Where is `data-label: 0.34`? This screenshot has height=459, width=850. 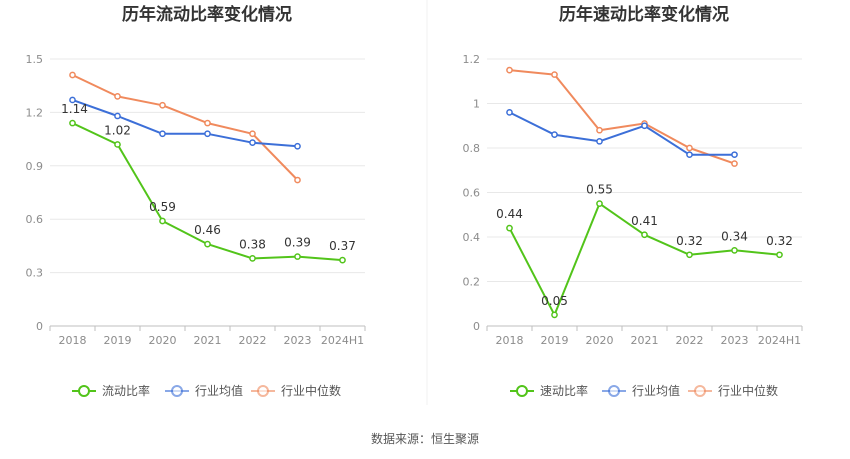 data-label: 0.34 is located at coordinates (734, 236).